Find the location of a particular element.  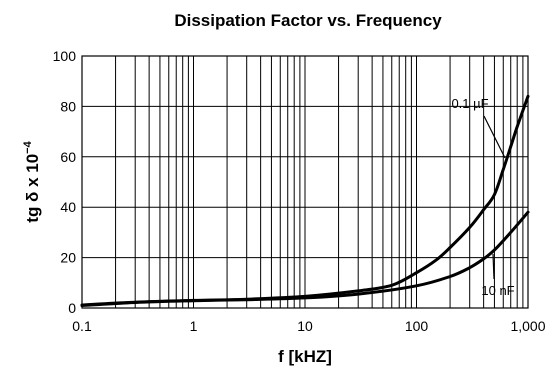

y-tick-label: 20 is located at coordinates (68, 258).